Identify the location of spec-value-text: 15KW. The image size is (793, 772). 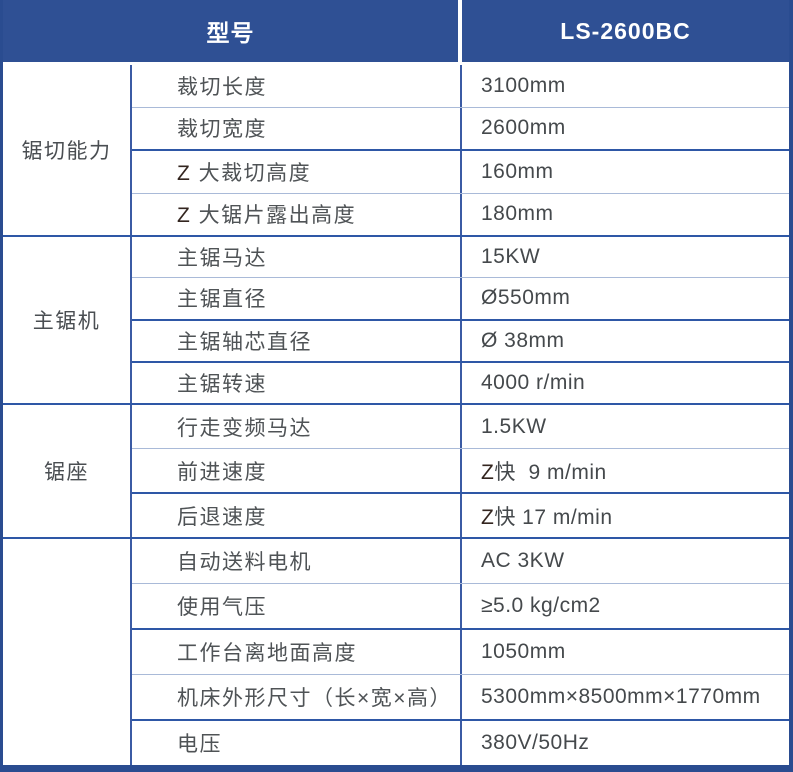
(511, 257).